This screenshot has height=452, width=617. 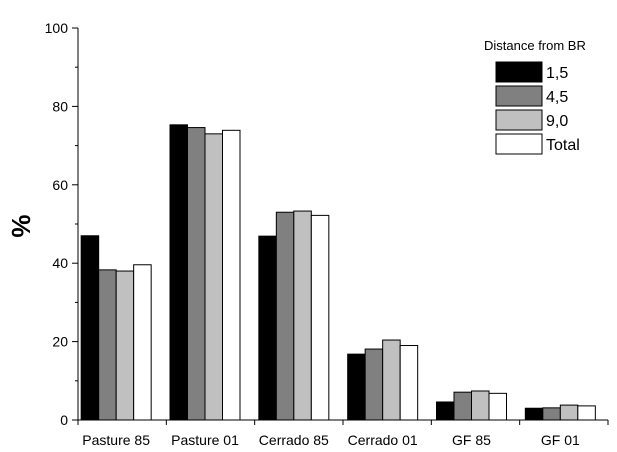 I want to click on y-tick-label: 100, so click(x=57, y=28).